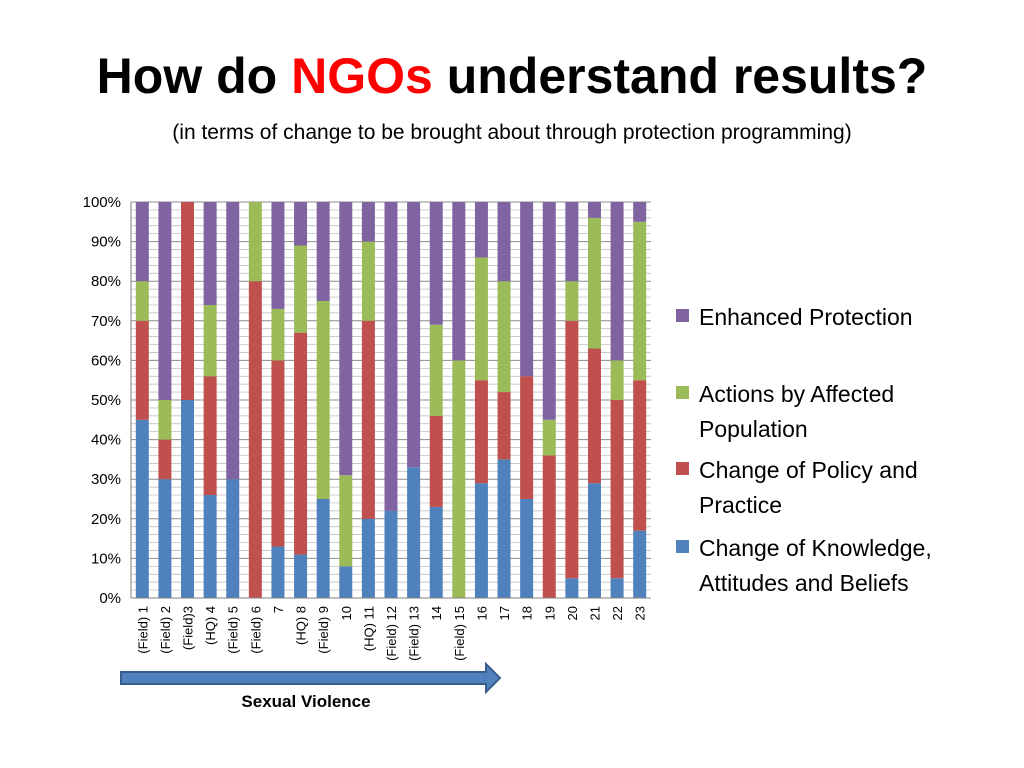 This screenshot has width=1024, height=768. Describe the element at coordinates (680, 76) in the screenshot. I see `title-suffix: understand results?` at that location.